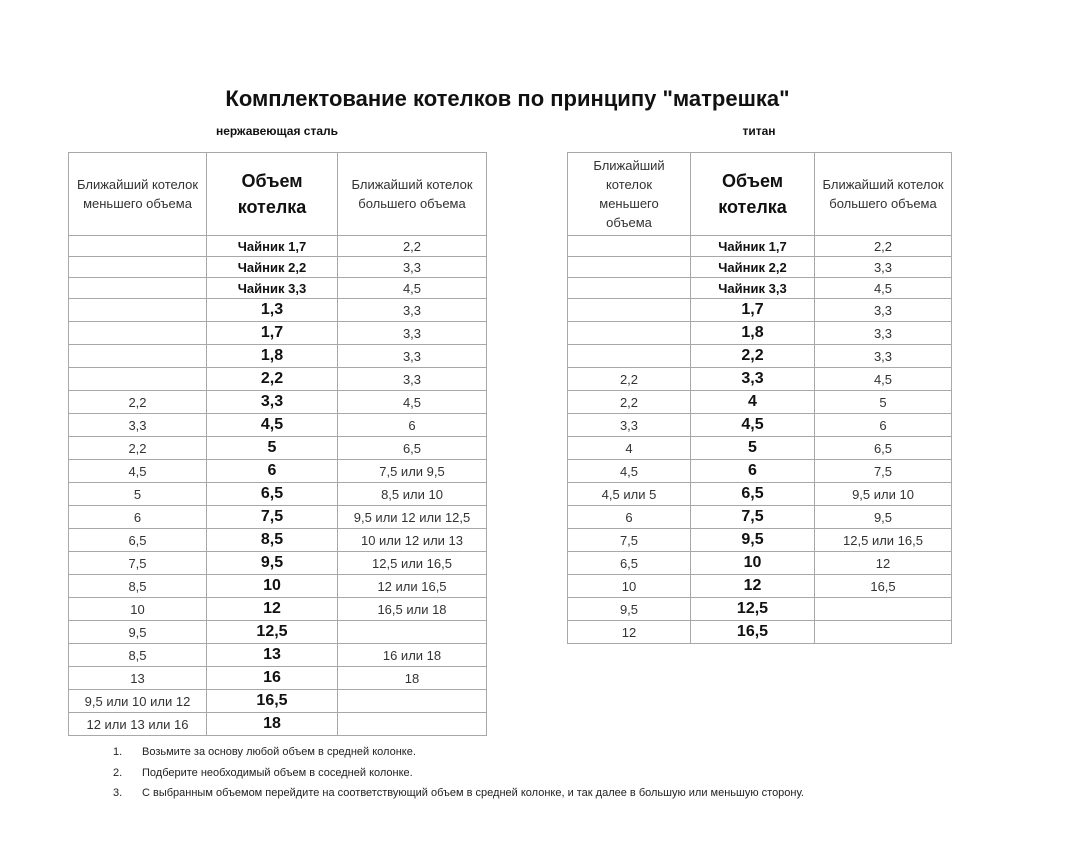 This screenshot has height=856, width=1070. I want to click on table-row: 4,5 6 7,5, so click(759, 471).